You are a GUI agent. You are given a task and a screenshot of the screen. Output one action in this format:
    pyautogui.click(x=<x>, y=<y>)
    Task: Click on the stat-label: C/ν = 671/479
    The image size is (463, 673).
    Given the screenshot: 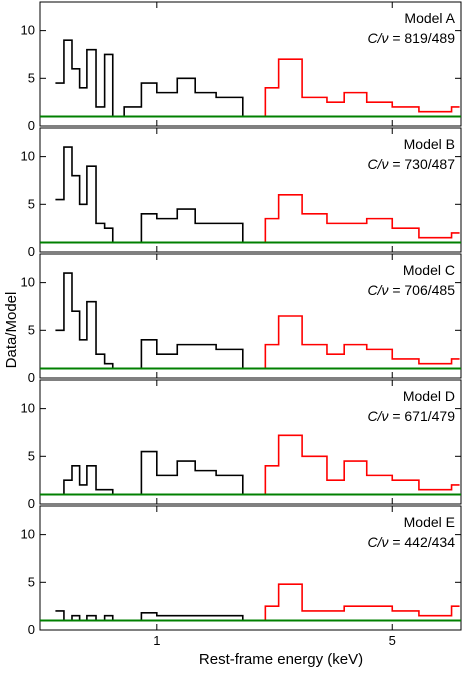 What is the action you would take?
    pyautogui.click(x=411, y=416)
    